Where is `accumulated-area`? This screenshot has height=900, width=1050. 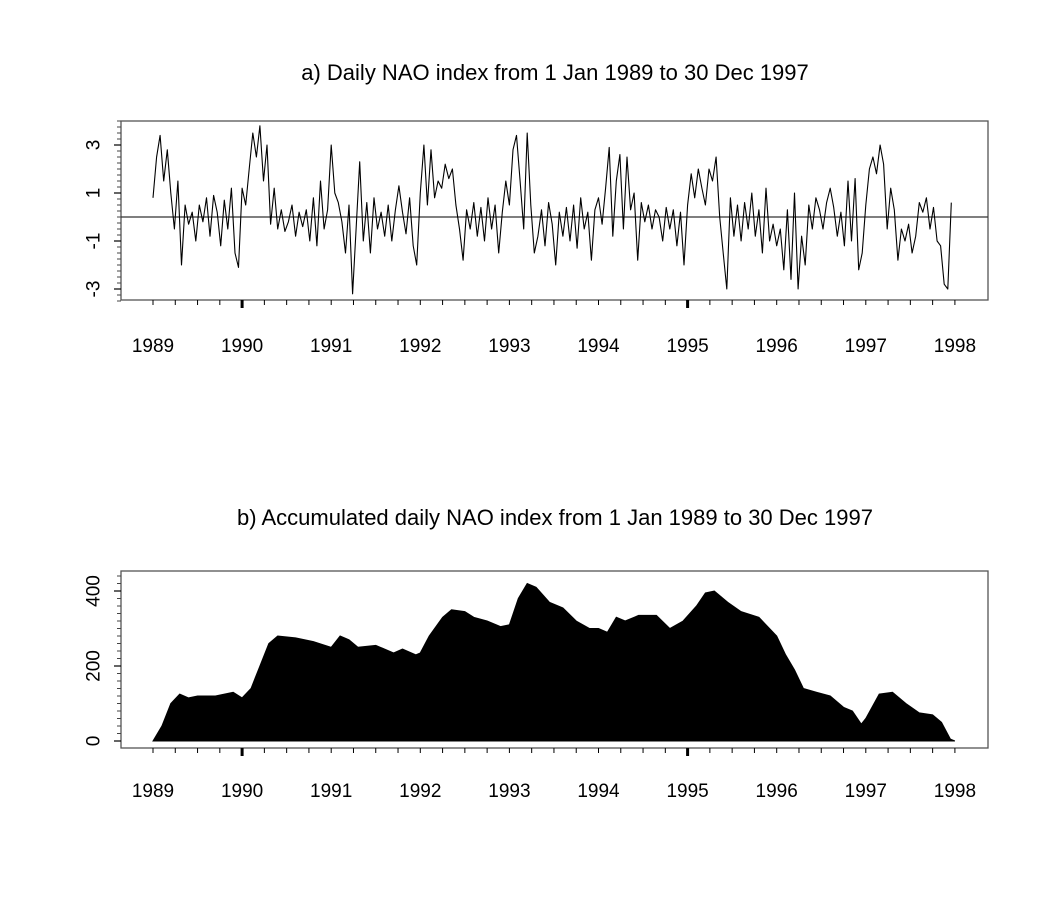 accumulated-area is located at coordinates (554, 662).